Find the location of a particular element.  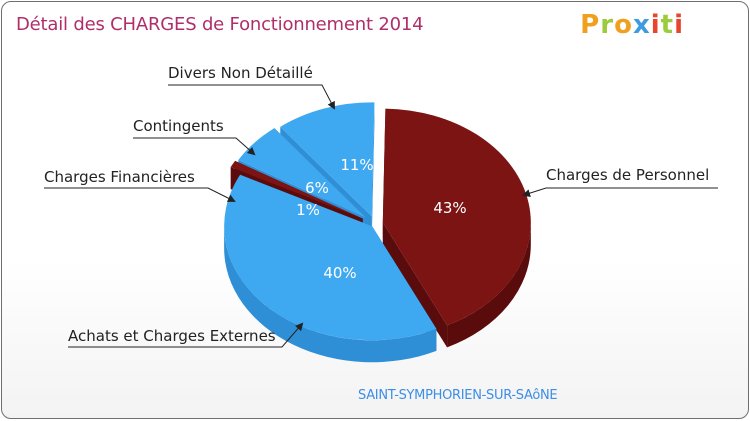

city-label: SAINT-SYMPHORIEN-SUR-SAôNE is located at coordinates (458, 395).